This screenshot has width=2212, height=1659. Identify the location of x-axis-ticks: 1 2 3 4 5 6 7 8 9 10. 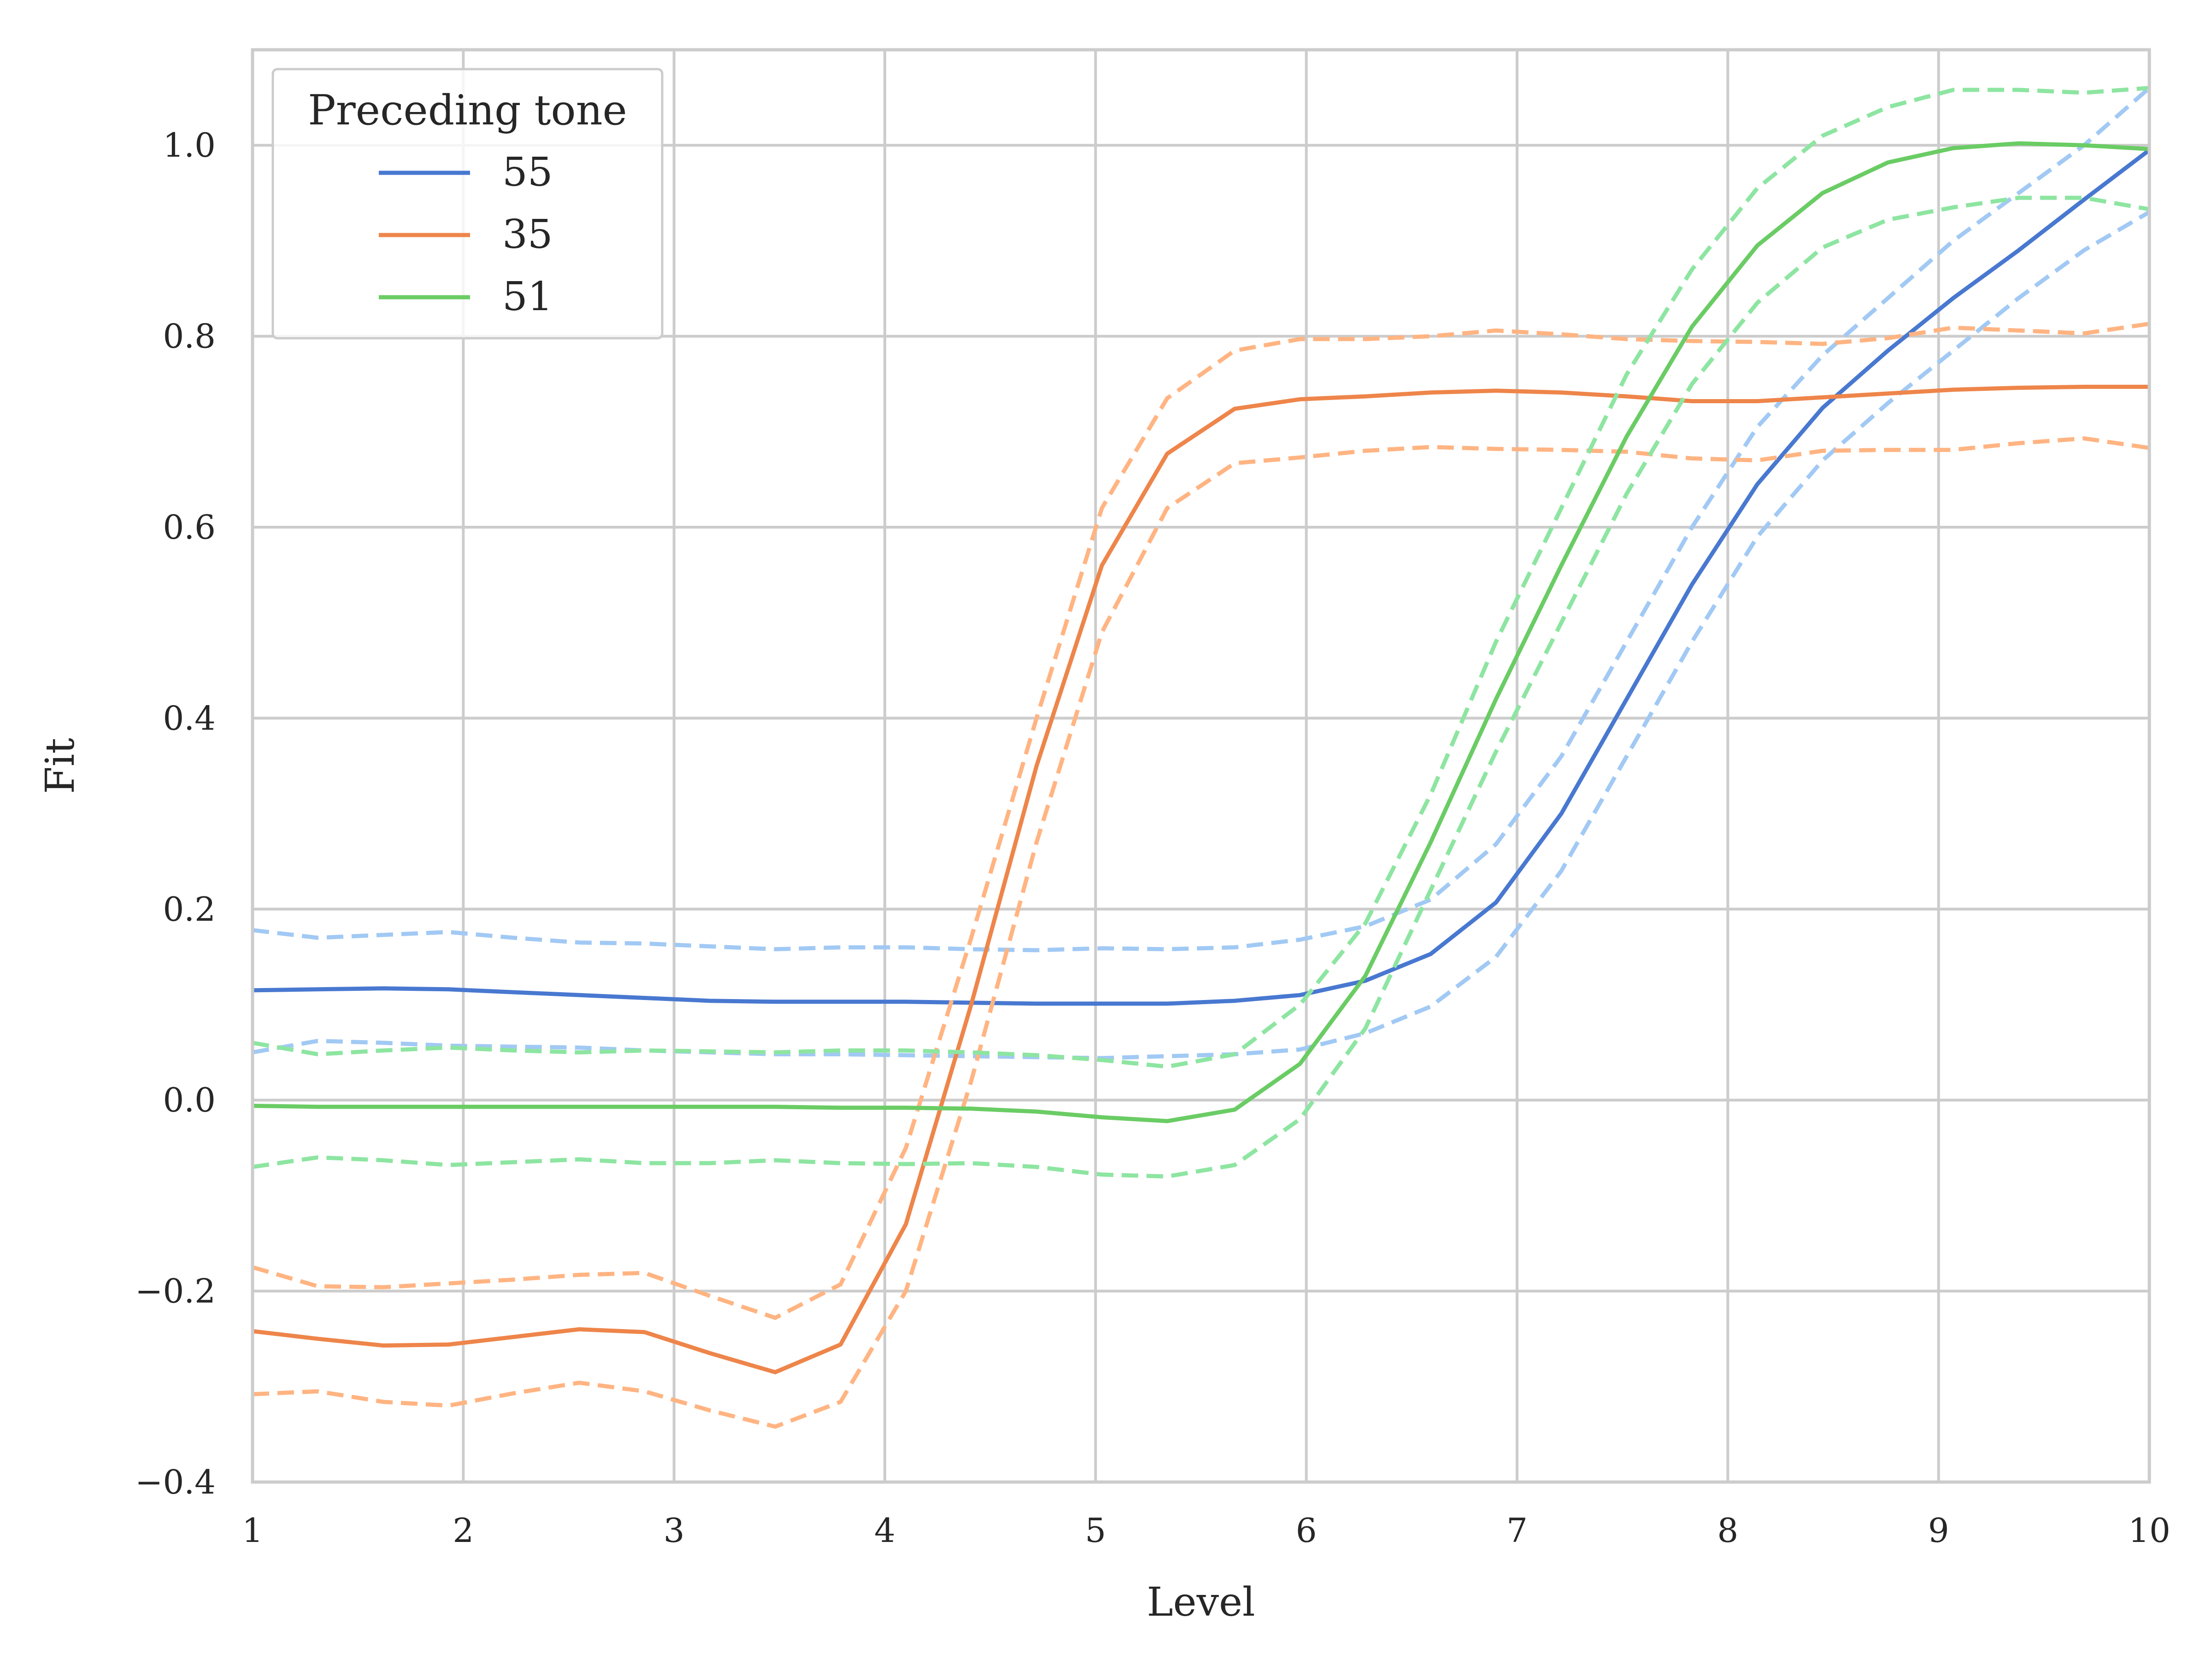
(1206, 1530).